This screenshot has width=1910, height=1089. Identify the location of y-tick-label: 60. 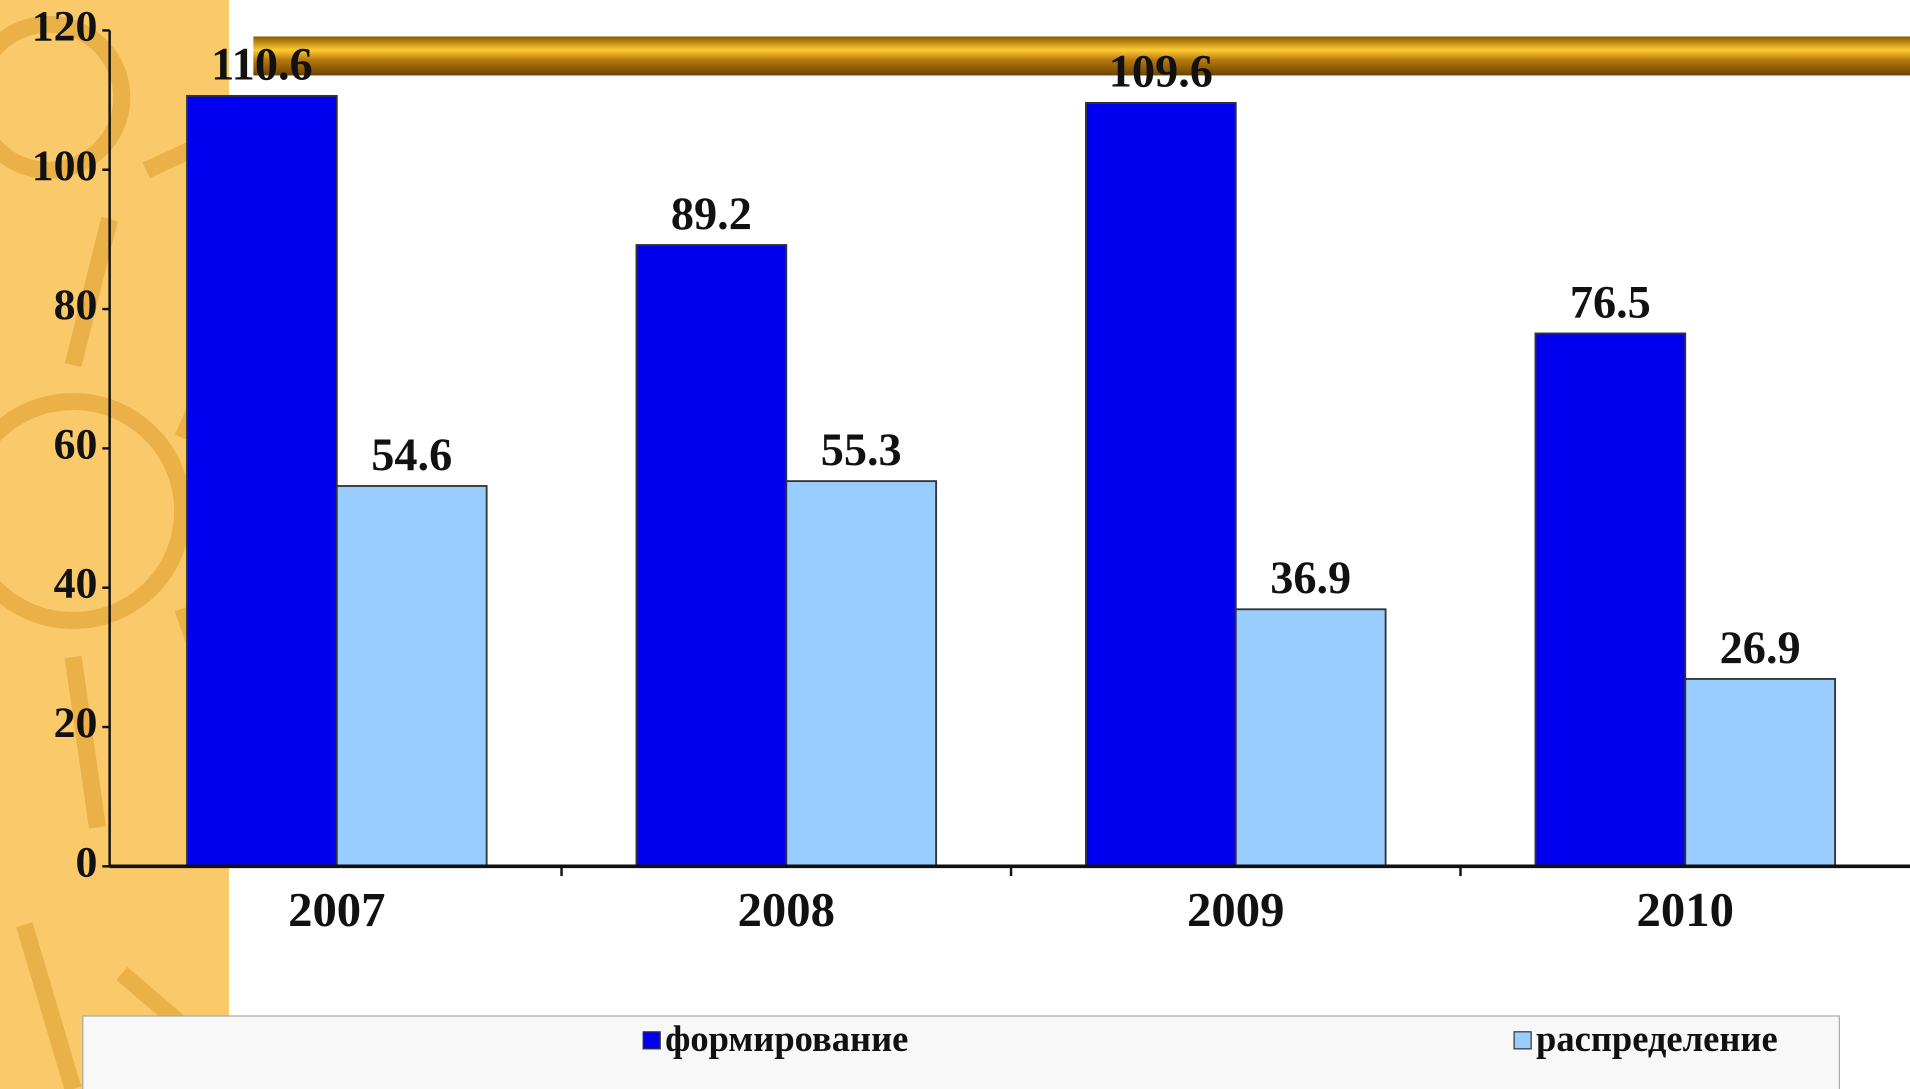
(76, 444).